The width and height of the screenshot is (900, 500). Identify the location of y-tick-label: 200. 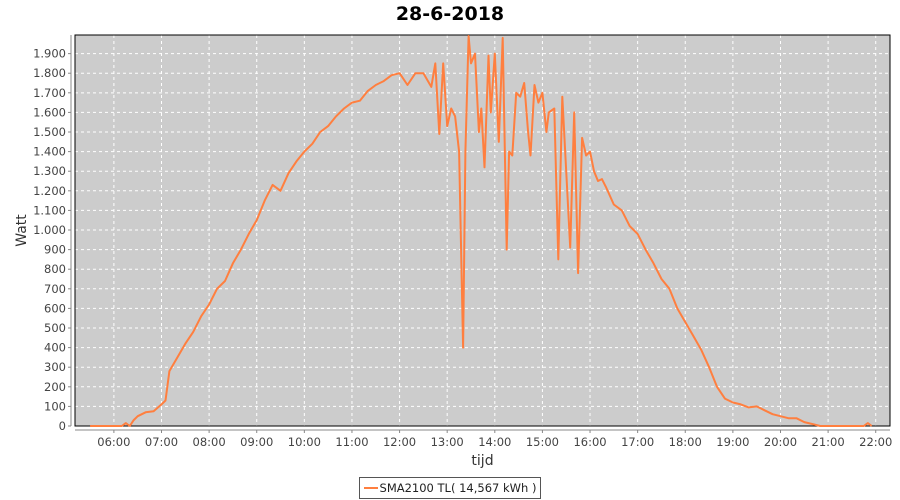
(55, 387).